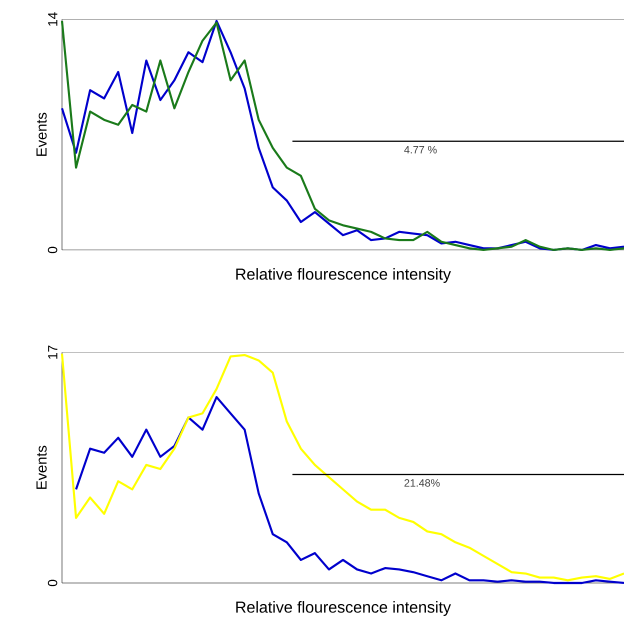  What do you see at coordinates (53, 352) in the screenshot?
I see `y-tick-label: 17` at bounding box center [53, 352].